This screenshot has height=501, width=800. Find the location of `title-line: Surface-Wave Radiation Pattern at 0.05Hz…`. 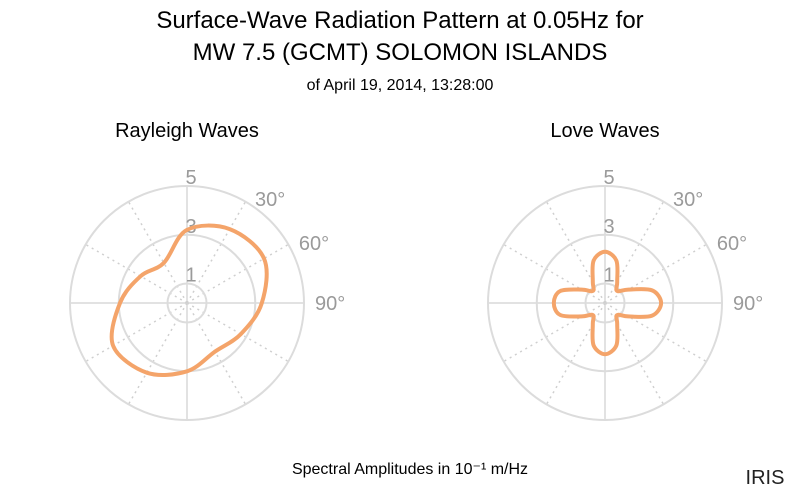

title-line: Surface-Wave Radiation Pattern at 0.05Hz… is located at coordinates (399, 20).